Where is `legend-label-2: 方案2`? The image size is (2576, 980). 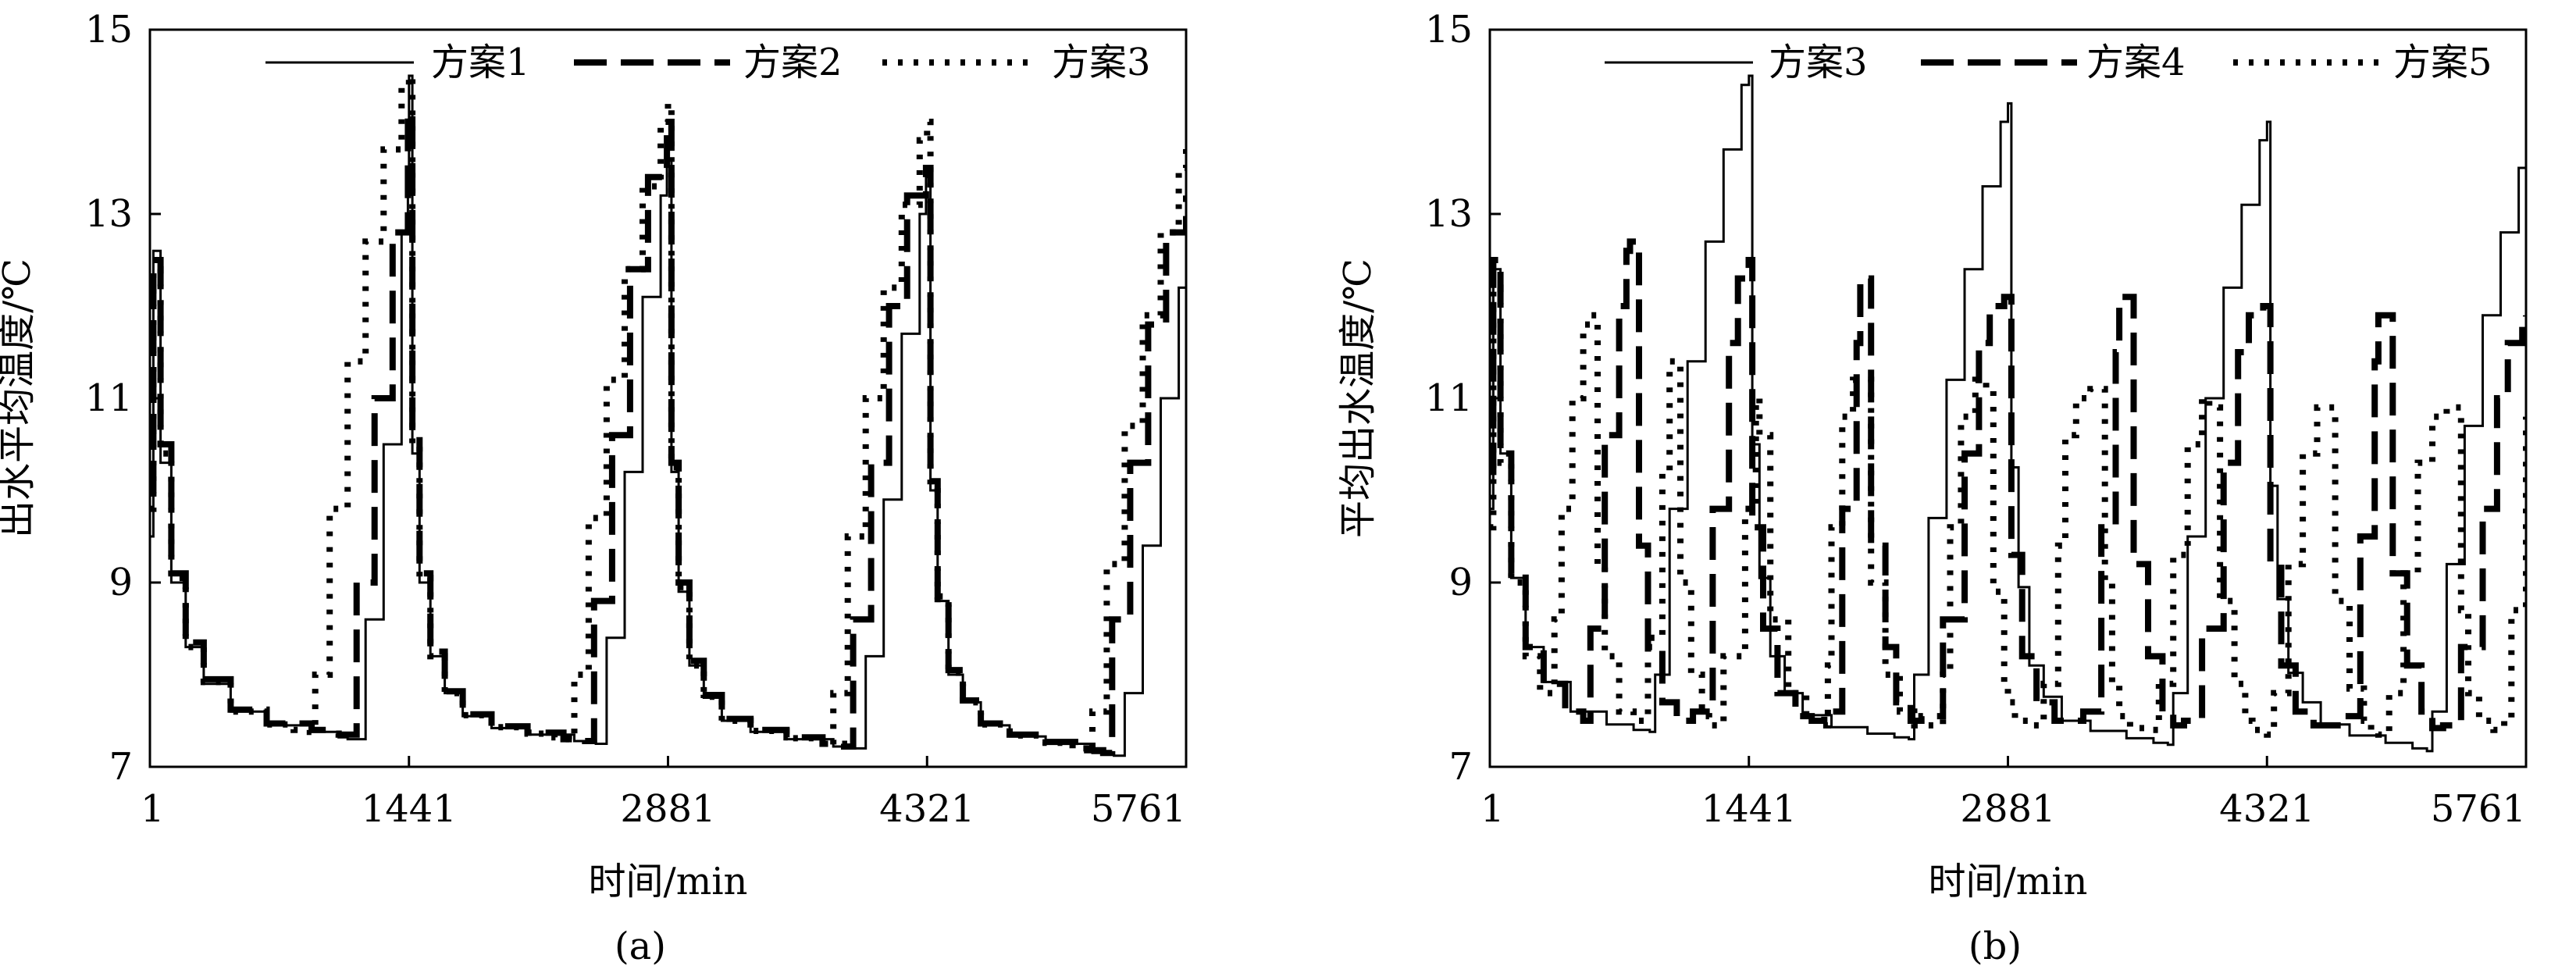 legend-label-2: 方案2 is located at coordinates (793, 62).